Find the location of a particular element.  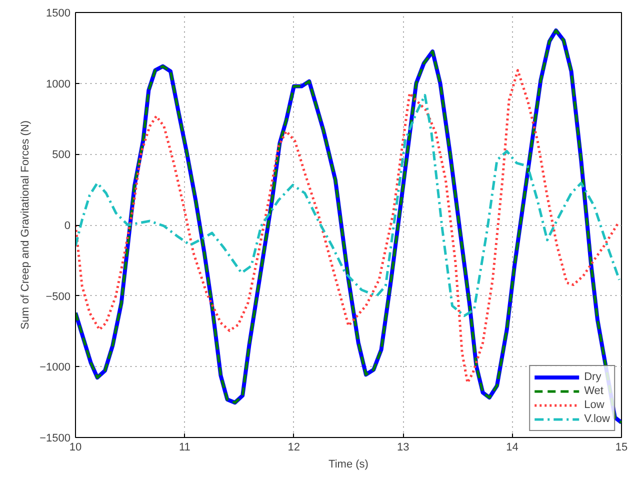

y-tick-label: −500 is located at coordinates (58, 296).